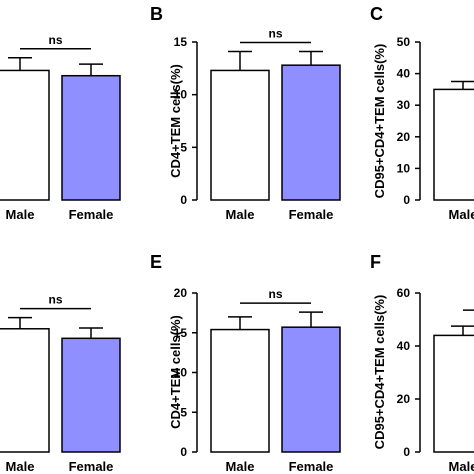 The height and width of the screenshot is (474, 474). Describe the element at coordinates (375, 262) in the screenshot. I see `panel-letter: F` at that location.